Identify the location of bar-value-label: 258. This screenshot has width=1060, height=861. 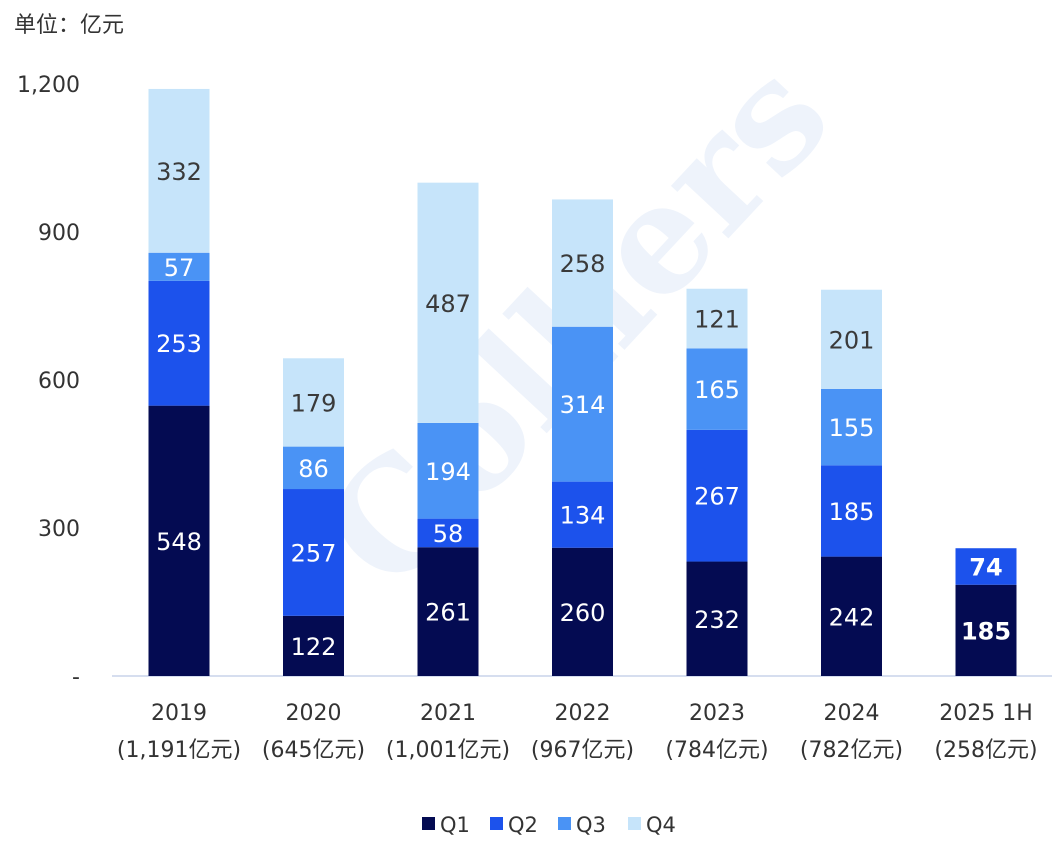
(583, 264).